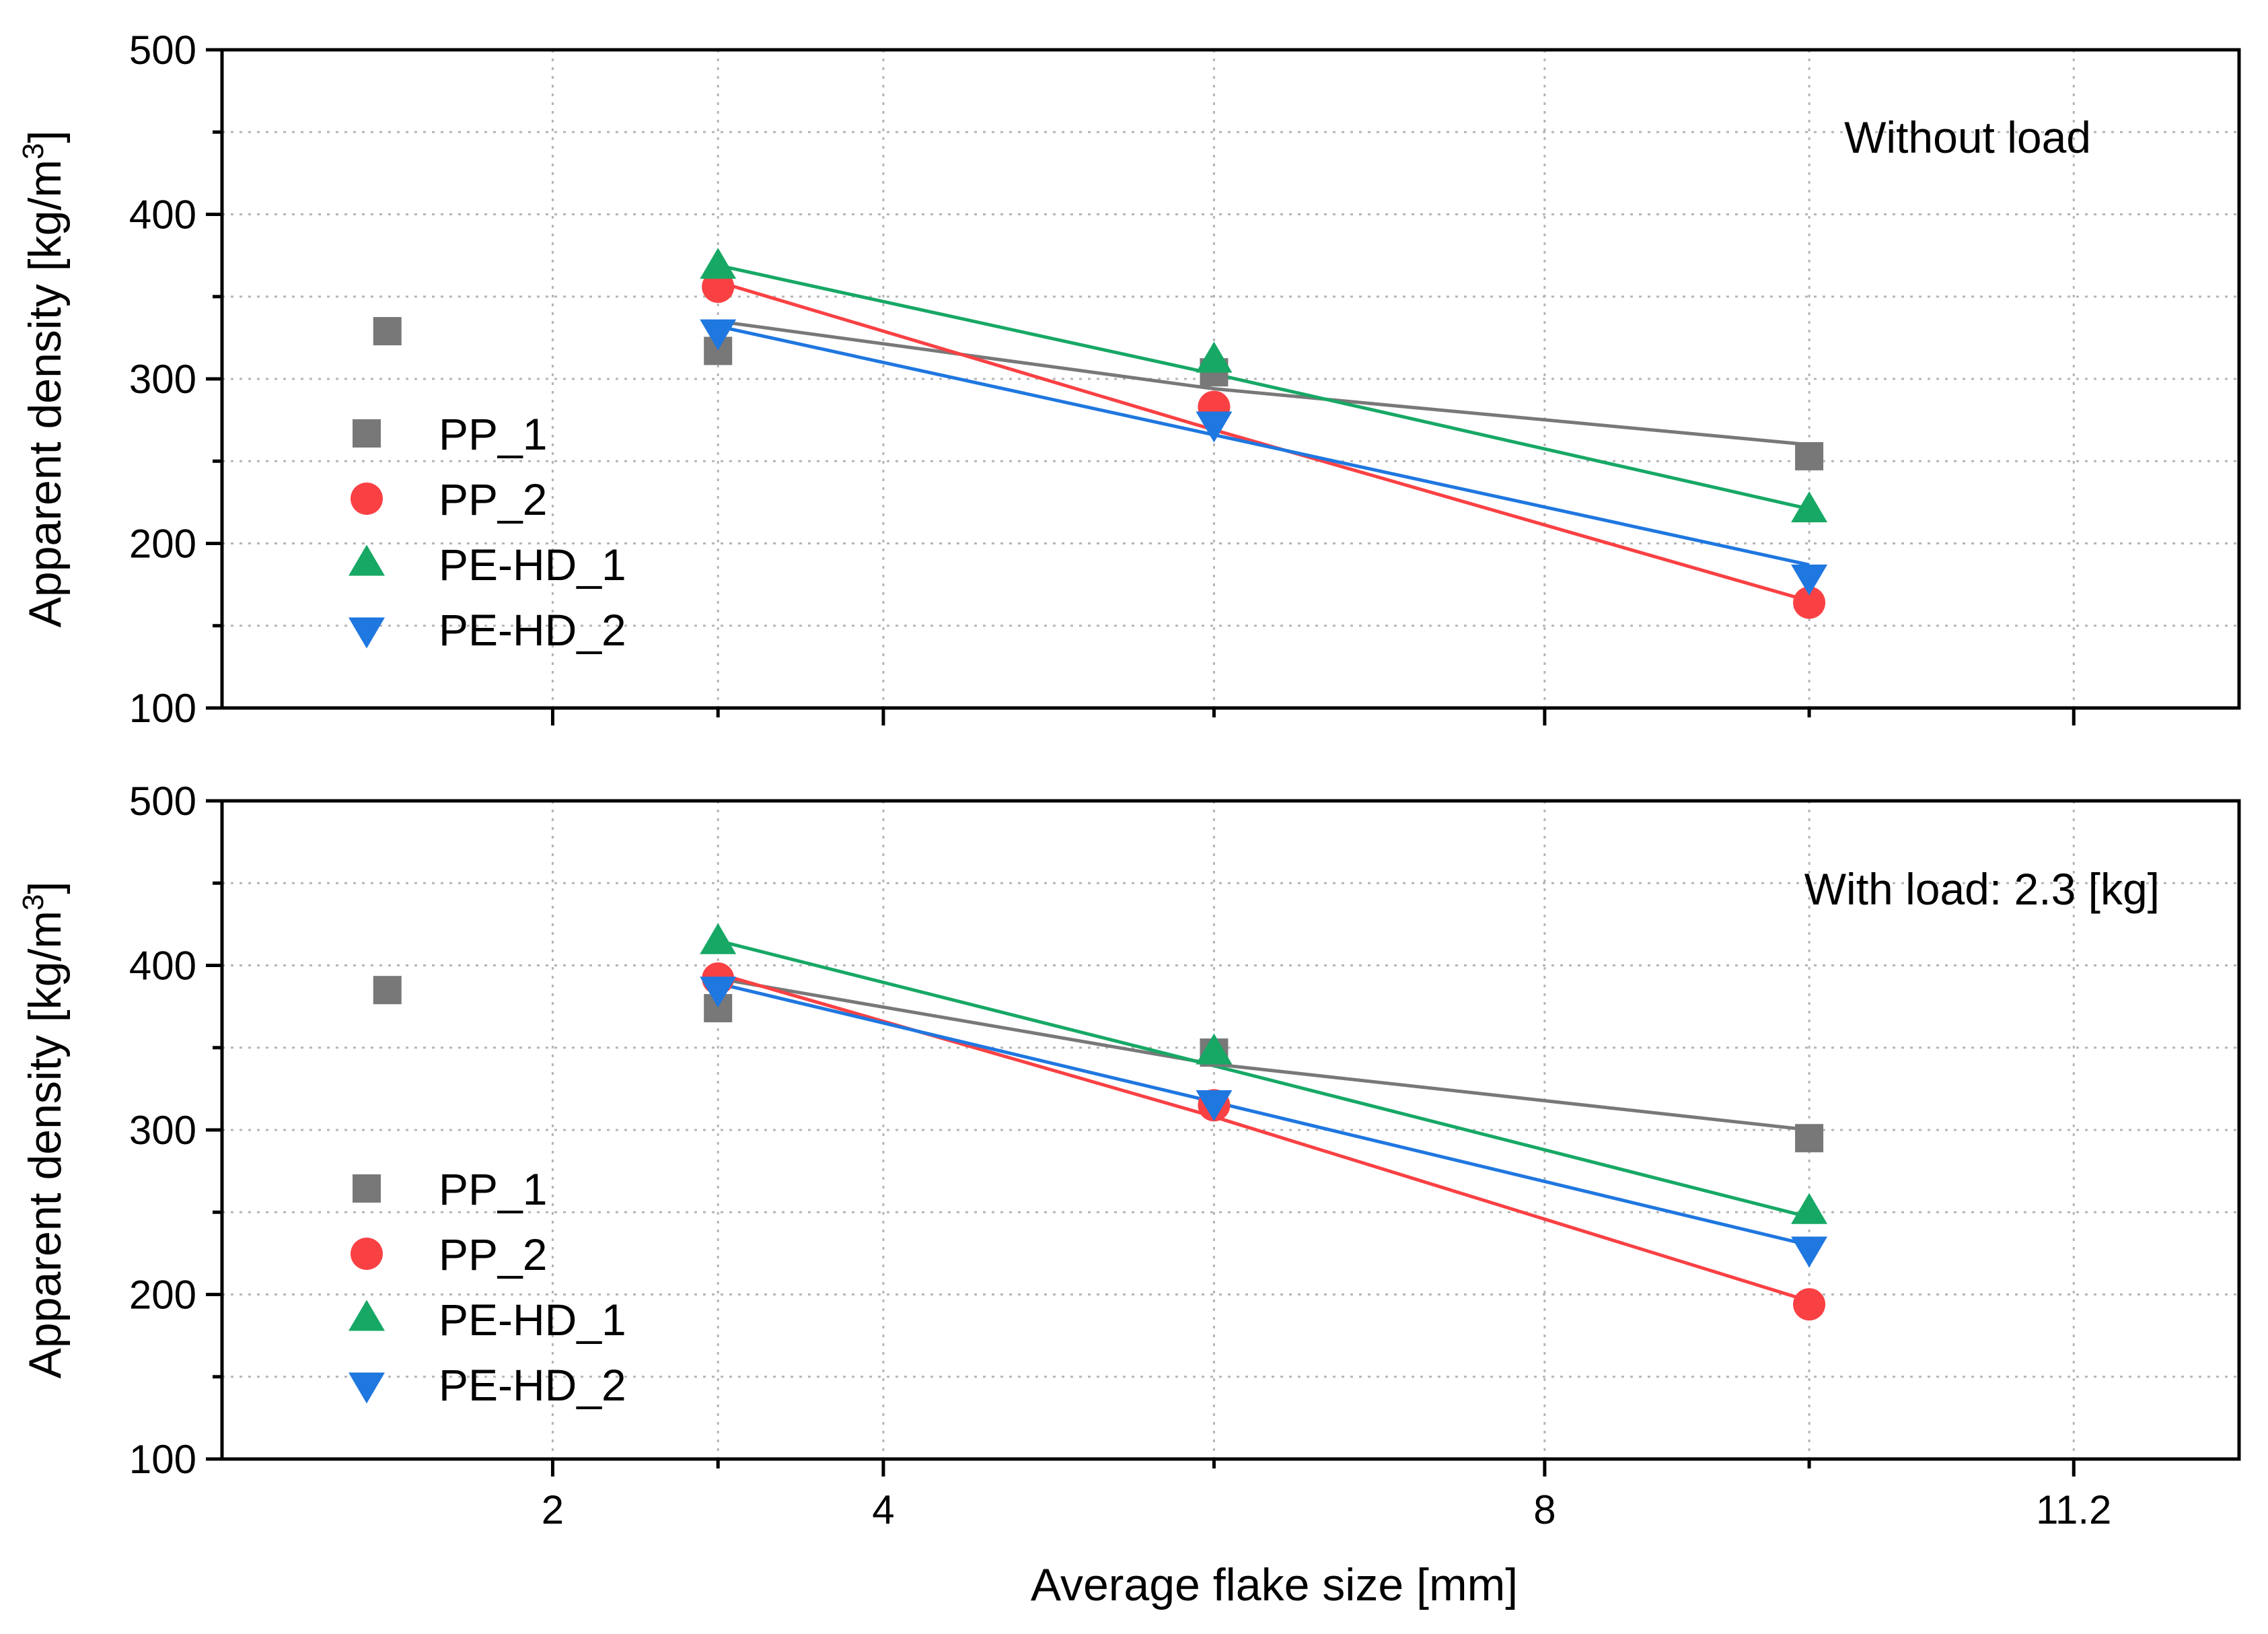 This screenshot has height=1634, width=2268. What do you see at coordinates (1544, 1510) in the screenshot?
I see `x-tick-label: 8` at bounding box center [1544, 1510].